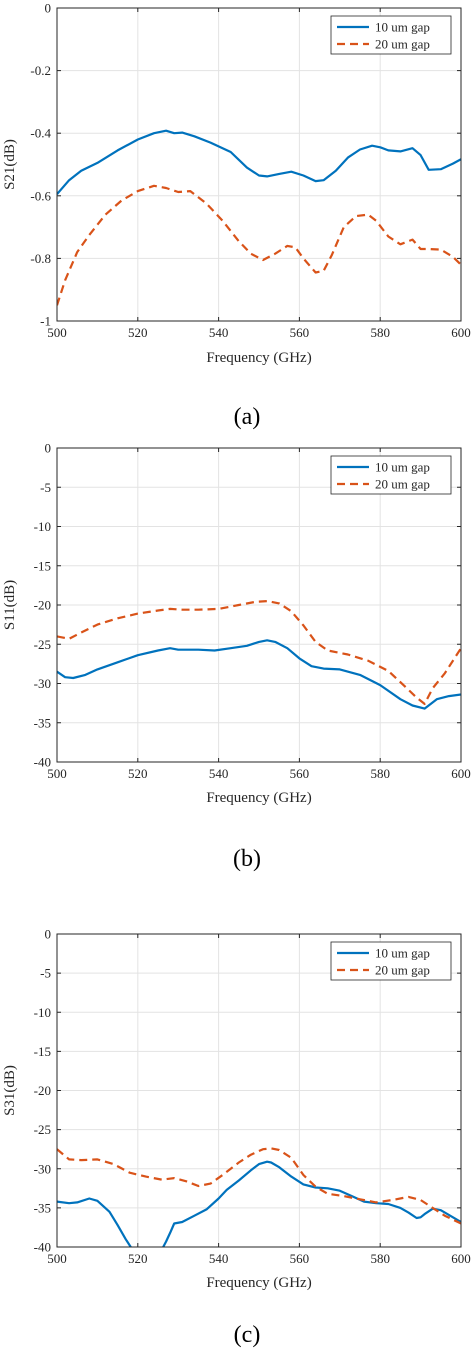 The width and height of the screenshot is (474, 1358). I want to click on y-axis-label: S21(dB), so click(10, 164).